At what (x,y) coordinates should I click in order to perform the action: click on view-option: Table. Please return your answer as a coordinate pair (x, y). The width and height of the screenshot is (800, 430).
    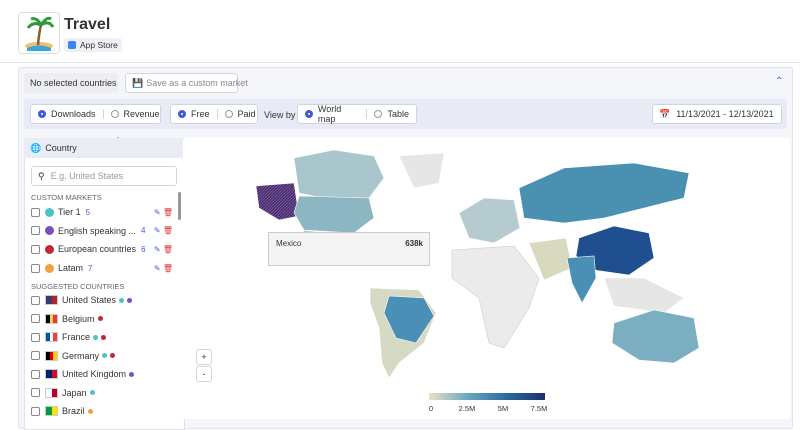
    Looking at the image, I should click on (391, 114).